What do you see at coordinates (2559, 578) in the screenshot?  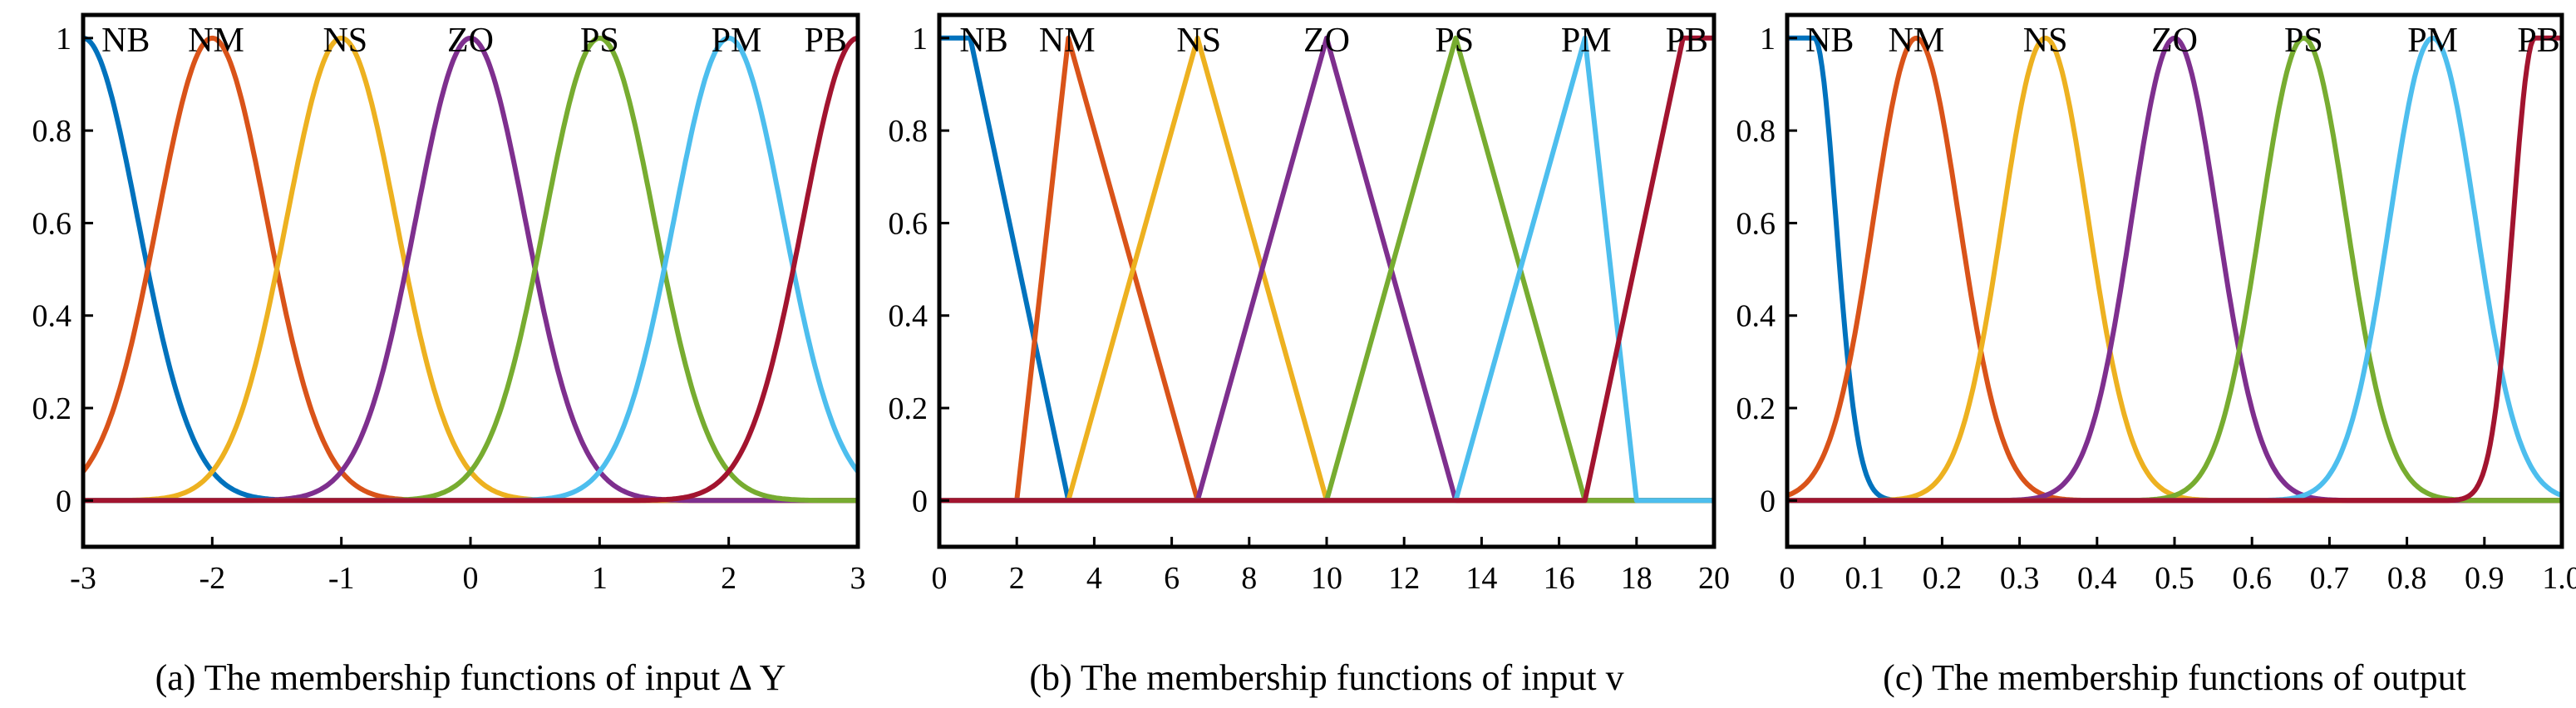 I see `panel-c-xtick-label: 1.0` at bounding box center [2559, 578].